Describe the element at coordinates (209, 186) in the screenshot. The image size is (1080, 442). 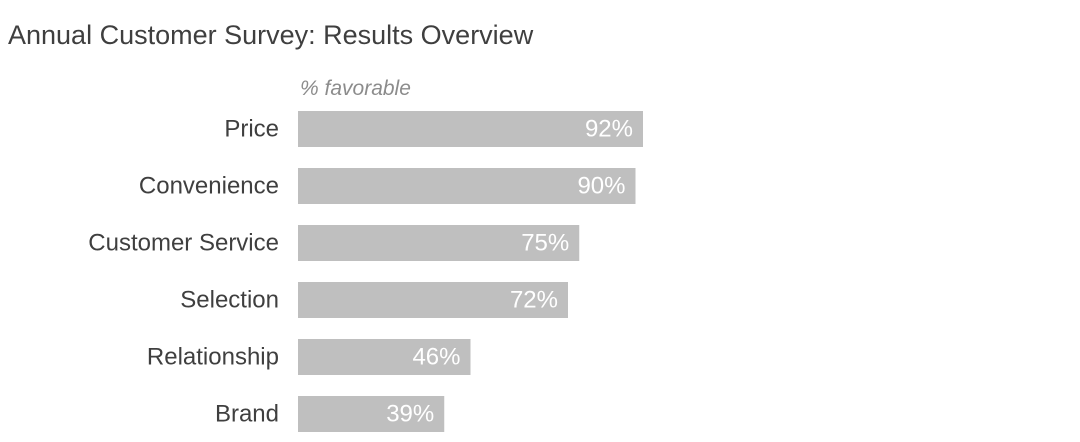
I see `category-label-convenience: Convenience` at that location.